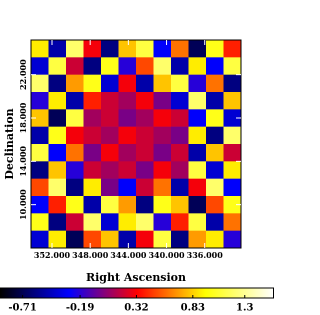 The height and width of the screenshot is (315, 320). What do you see at coordinates (137, 293) in the screenshot?
I see `colorbar` at bounding box center [137, 293].